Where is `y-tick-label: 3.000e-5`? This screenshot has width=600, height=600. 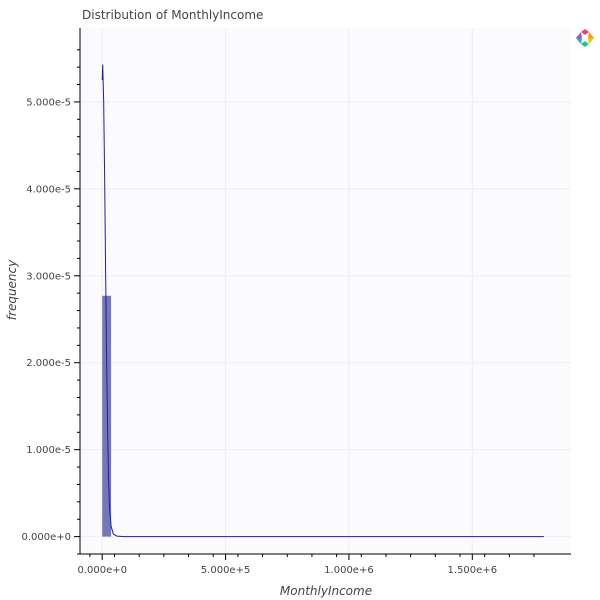
y-tick-label: 3.000e-5 is located at coordinates (48, 276).